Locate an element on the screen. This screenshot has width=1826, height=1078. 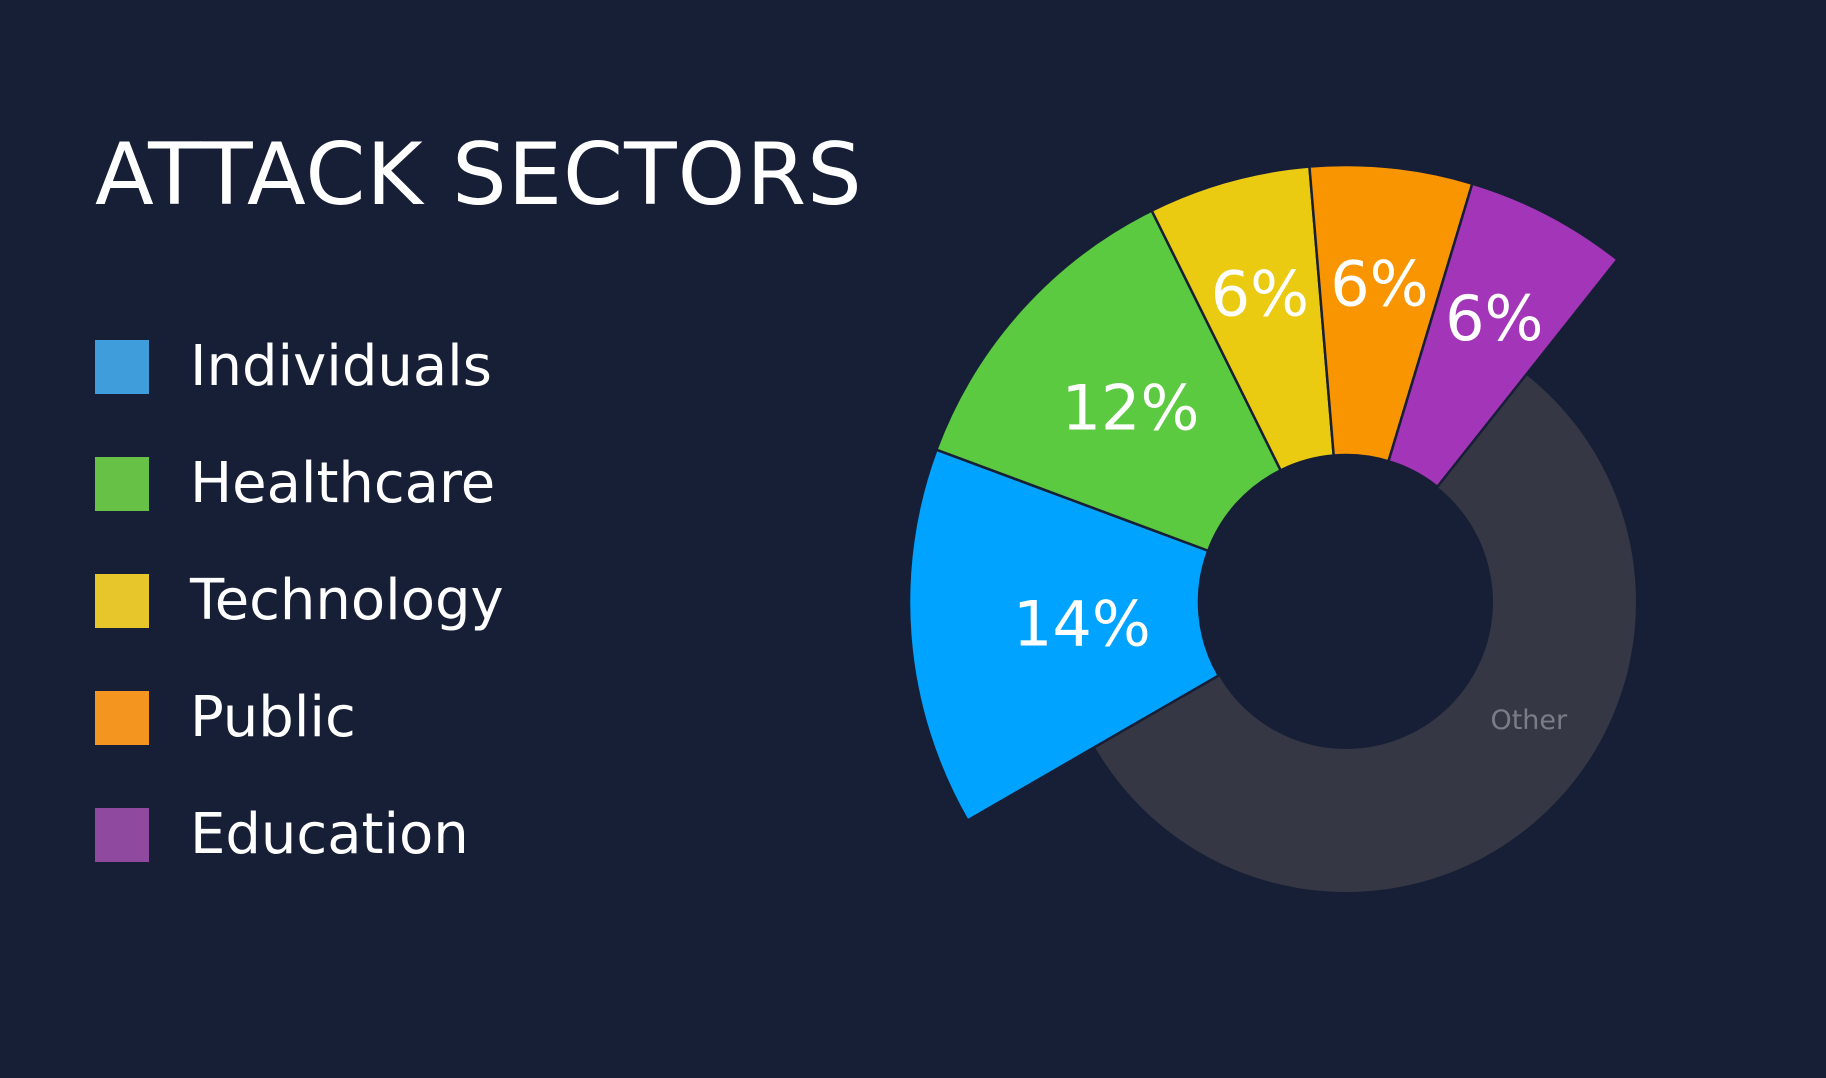
segment-education is located at coordinates (1503, 335).